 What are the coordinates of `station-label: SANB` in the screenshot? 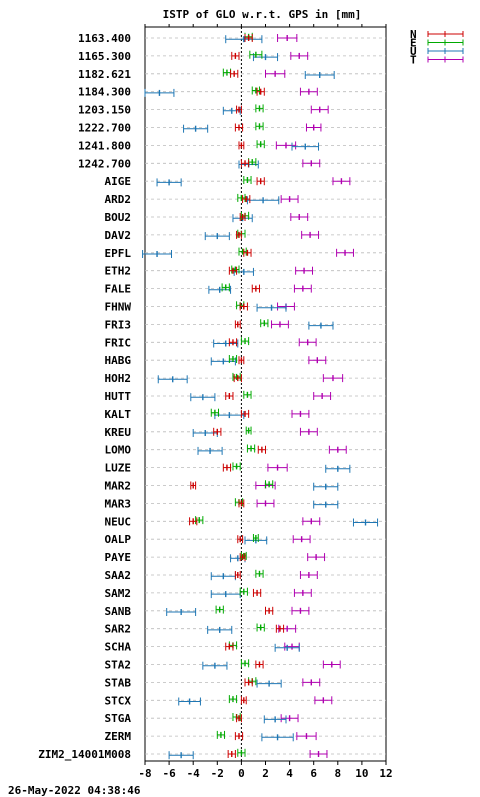 It's located at (118, 611).